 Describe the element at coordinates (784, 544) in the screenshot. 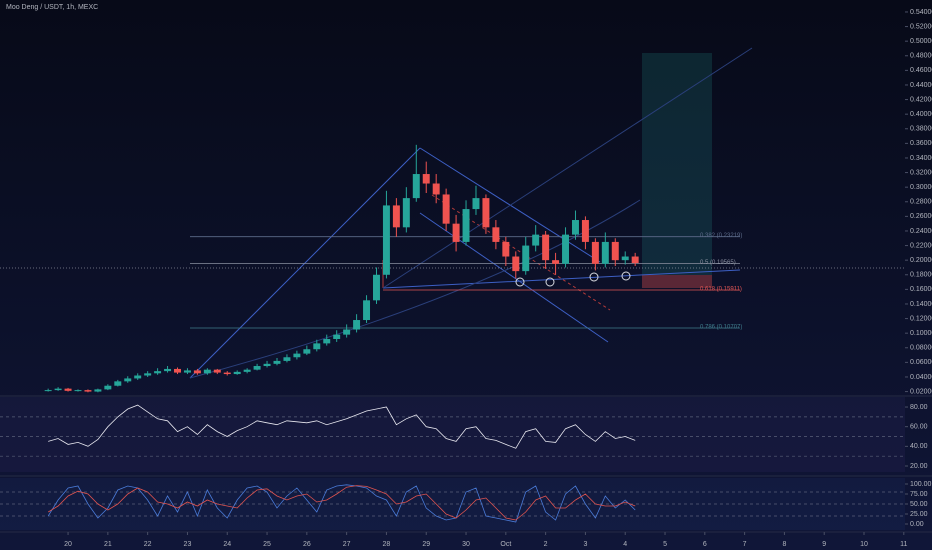

I see `x-tick-label: 8` at that location.